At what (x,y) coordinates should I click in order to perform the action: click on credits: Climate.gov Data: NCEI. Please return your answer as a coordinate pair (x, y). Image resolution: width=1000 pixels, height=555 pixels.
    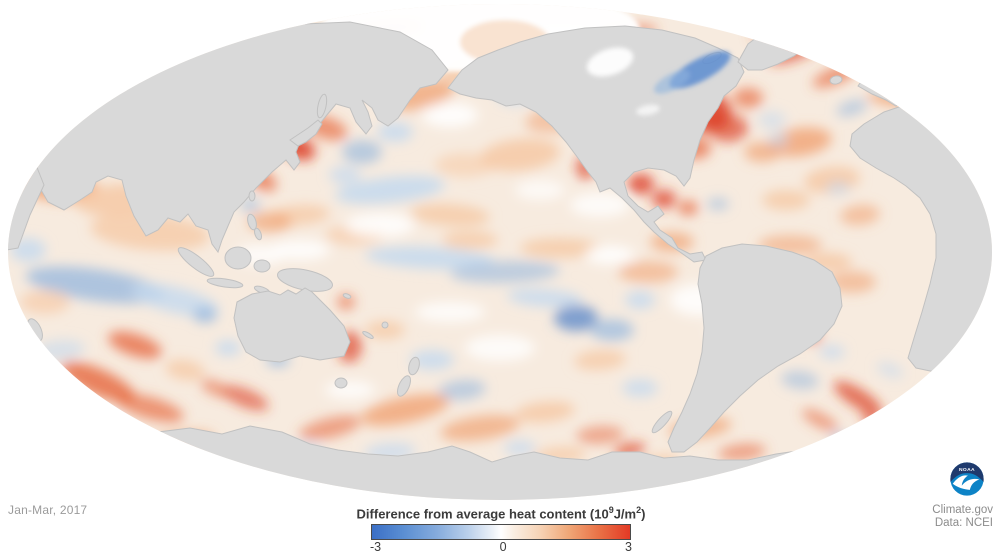
    Looking at the image, I should click on (962, 516).